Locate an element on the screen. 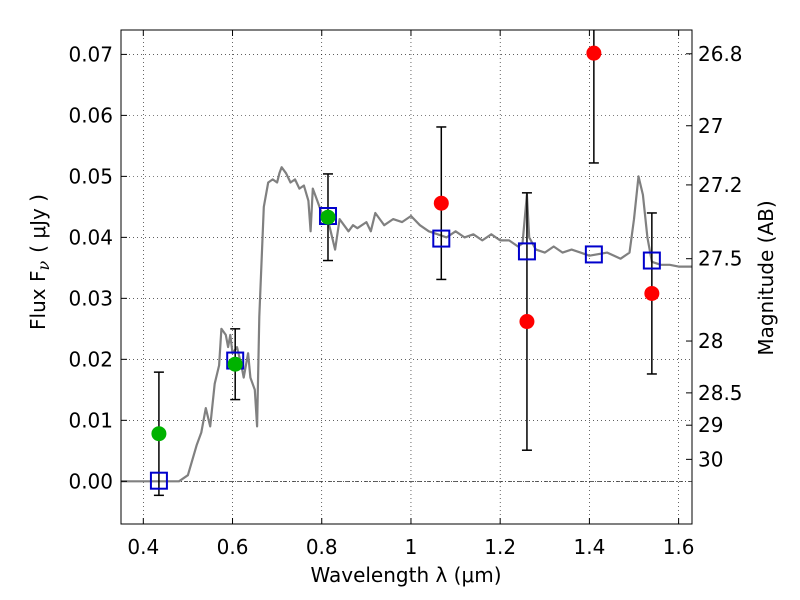  x-tick-label: 1.4 is located at coordinates (589, 547).